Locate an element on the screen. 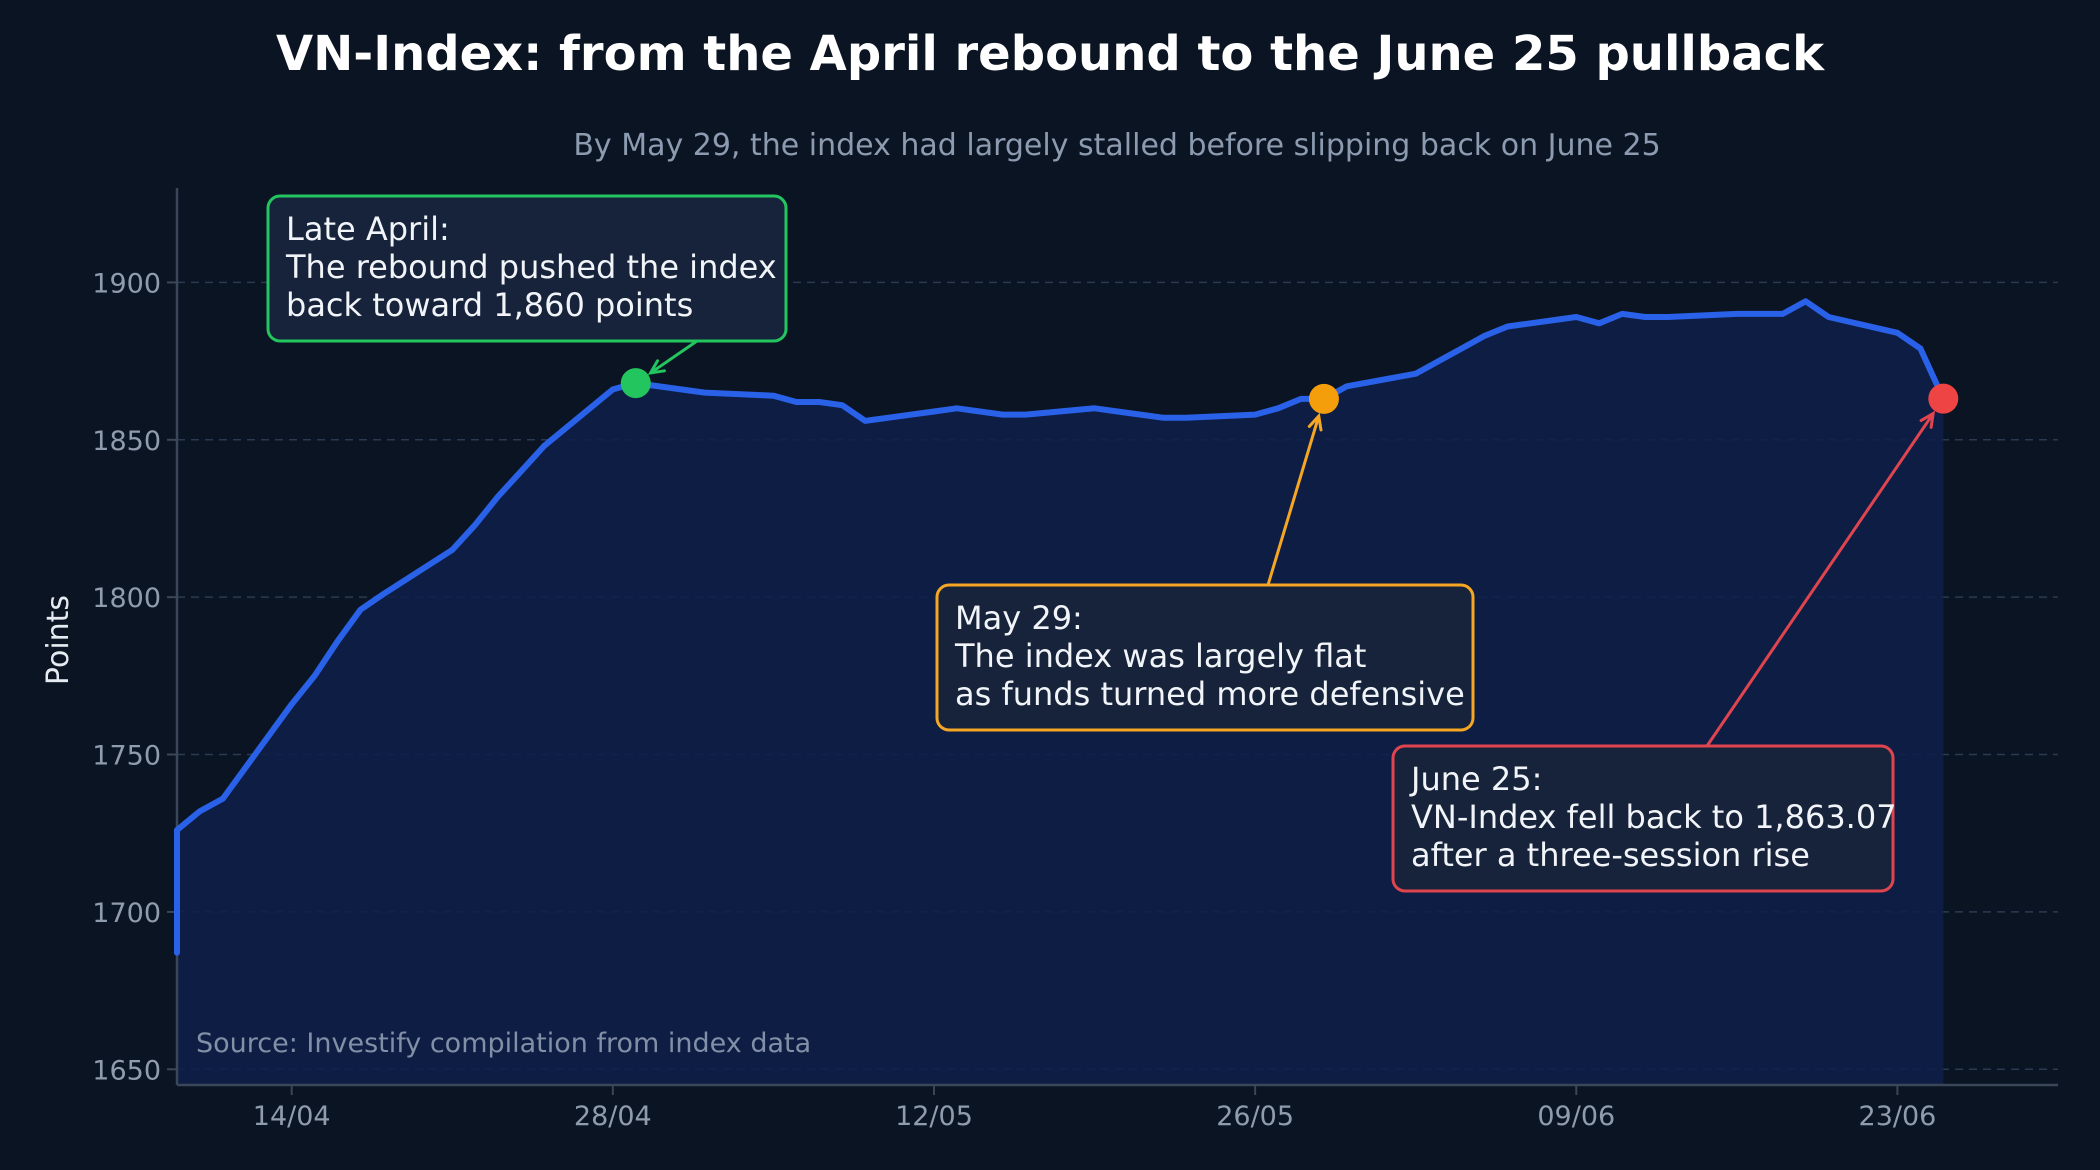  annotation-line: May 29: is located at coordinates (1019, 618).